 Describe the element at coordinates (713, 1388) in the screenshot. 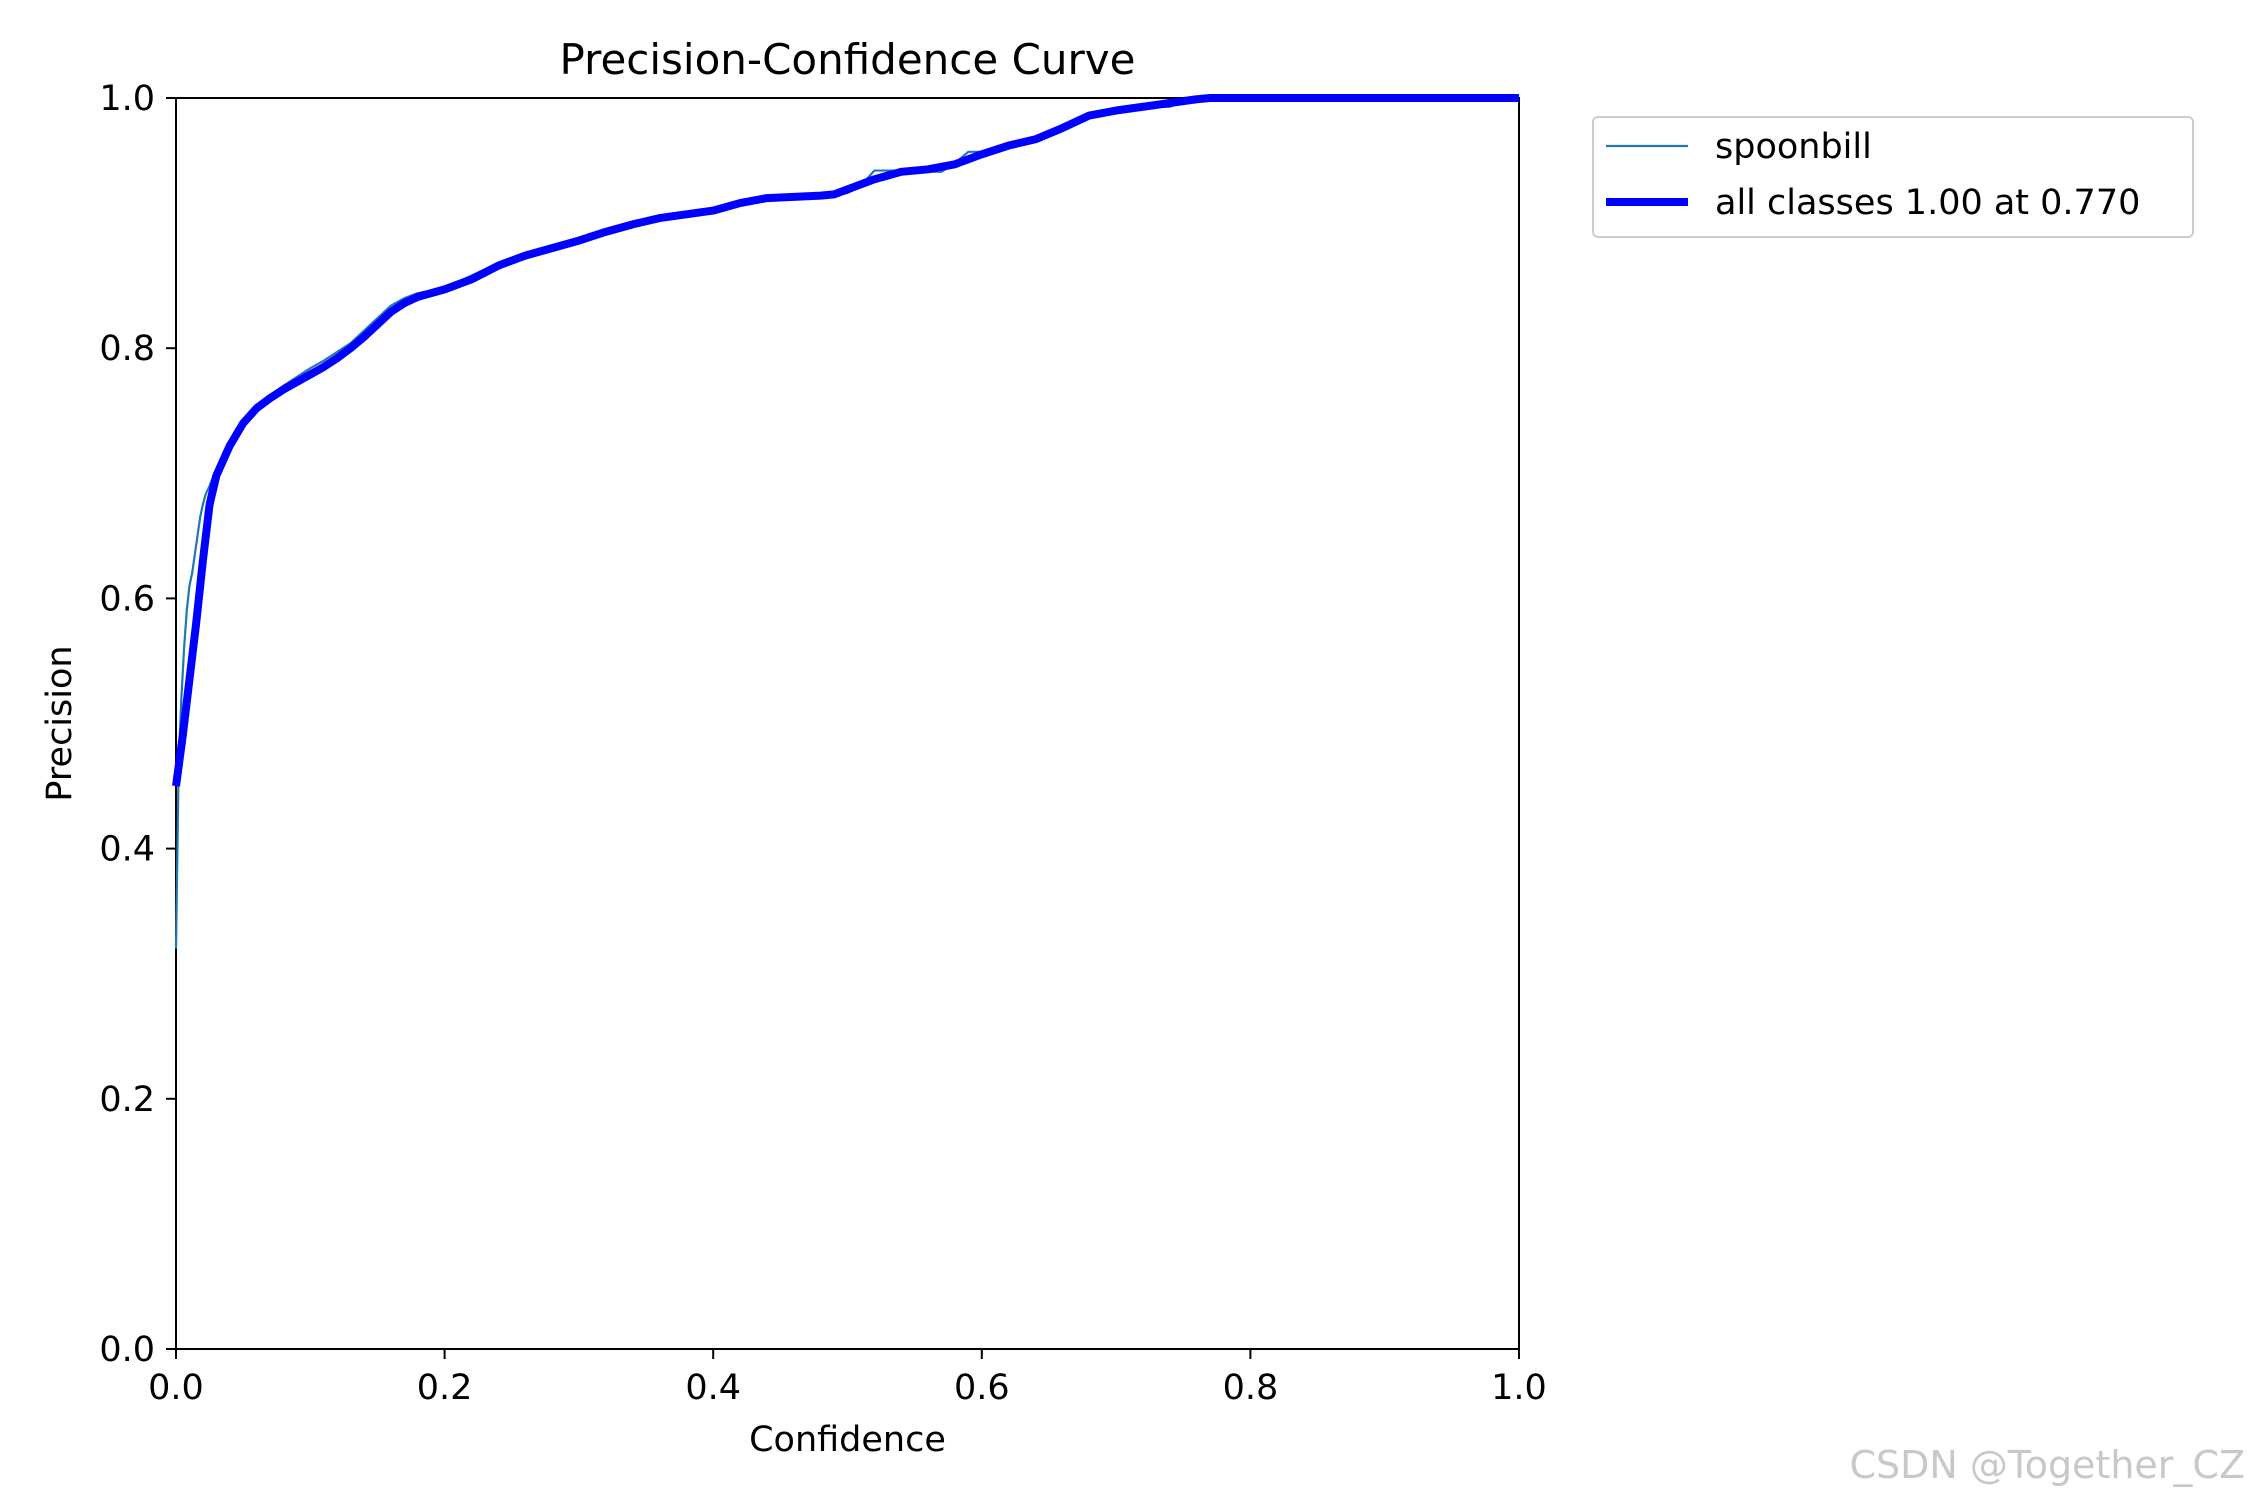

I see `x-tick-label: 0.4` at that location.